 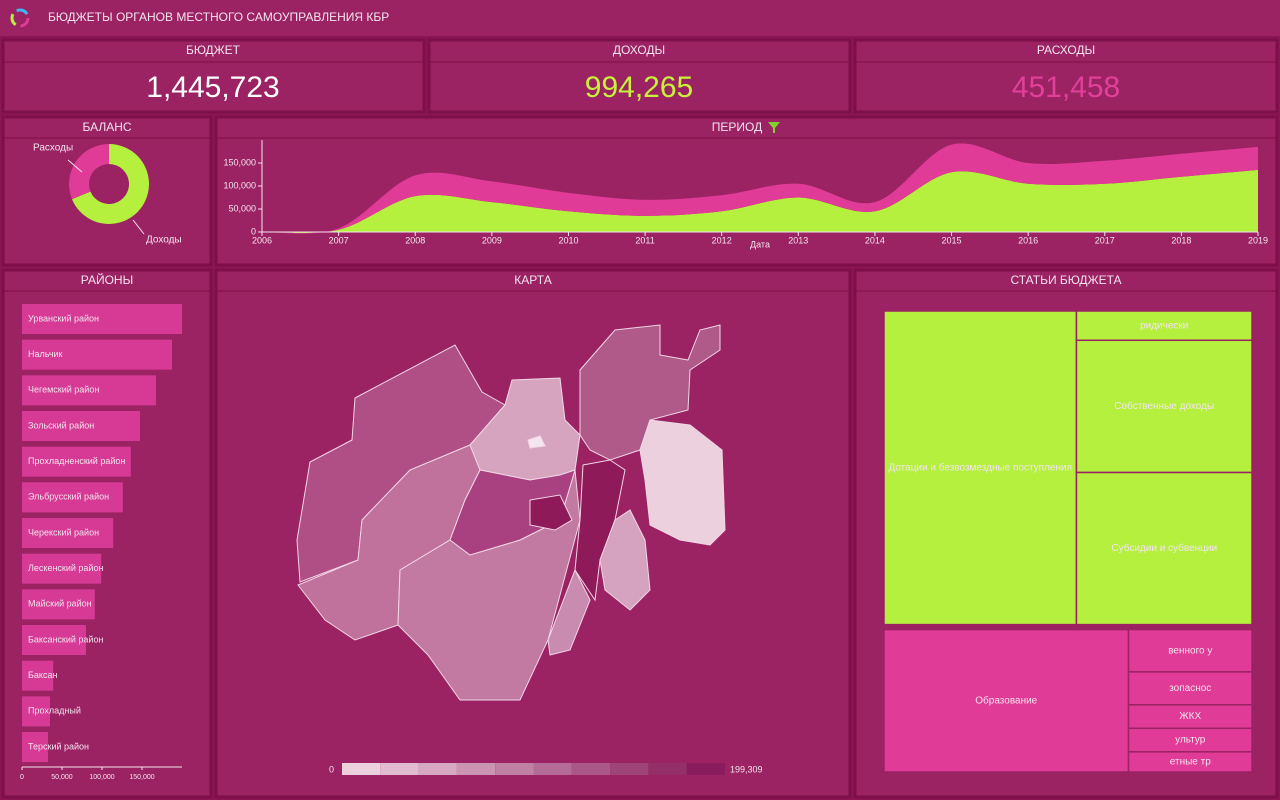 I want to click on treemap-label: ридически, so click(x=1164, y=325).